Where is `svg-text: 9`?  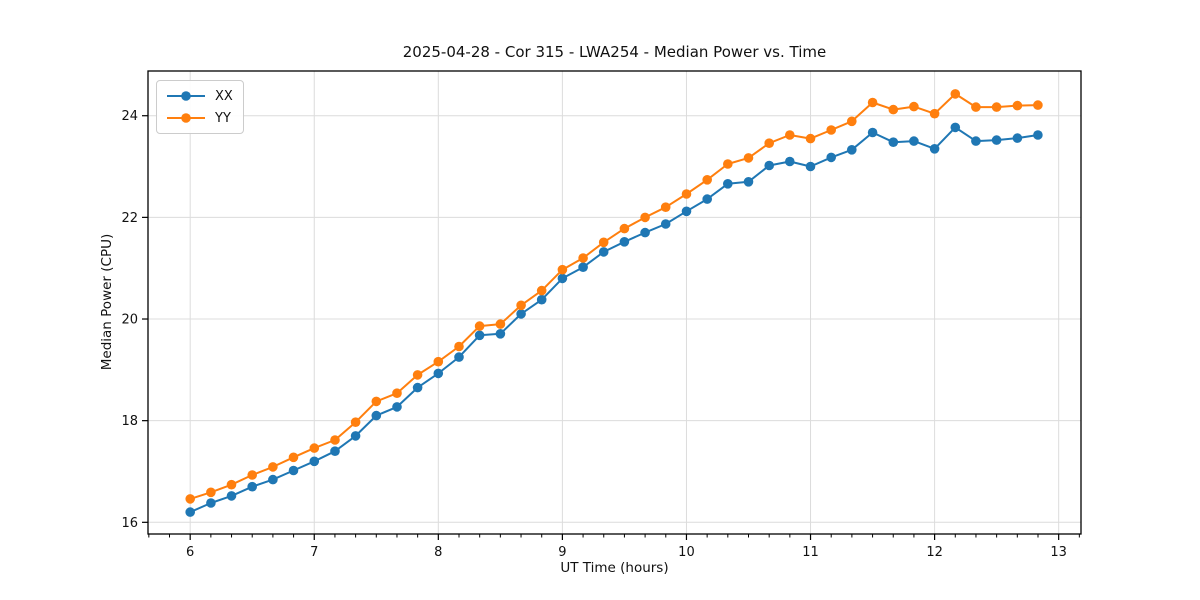
svg-text: 9 is located at coordinates (562, 552).